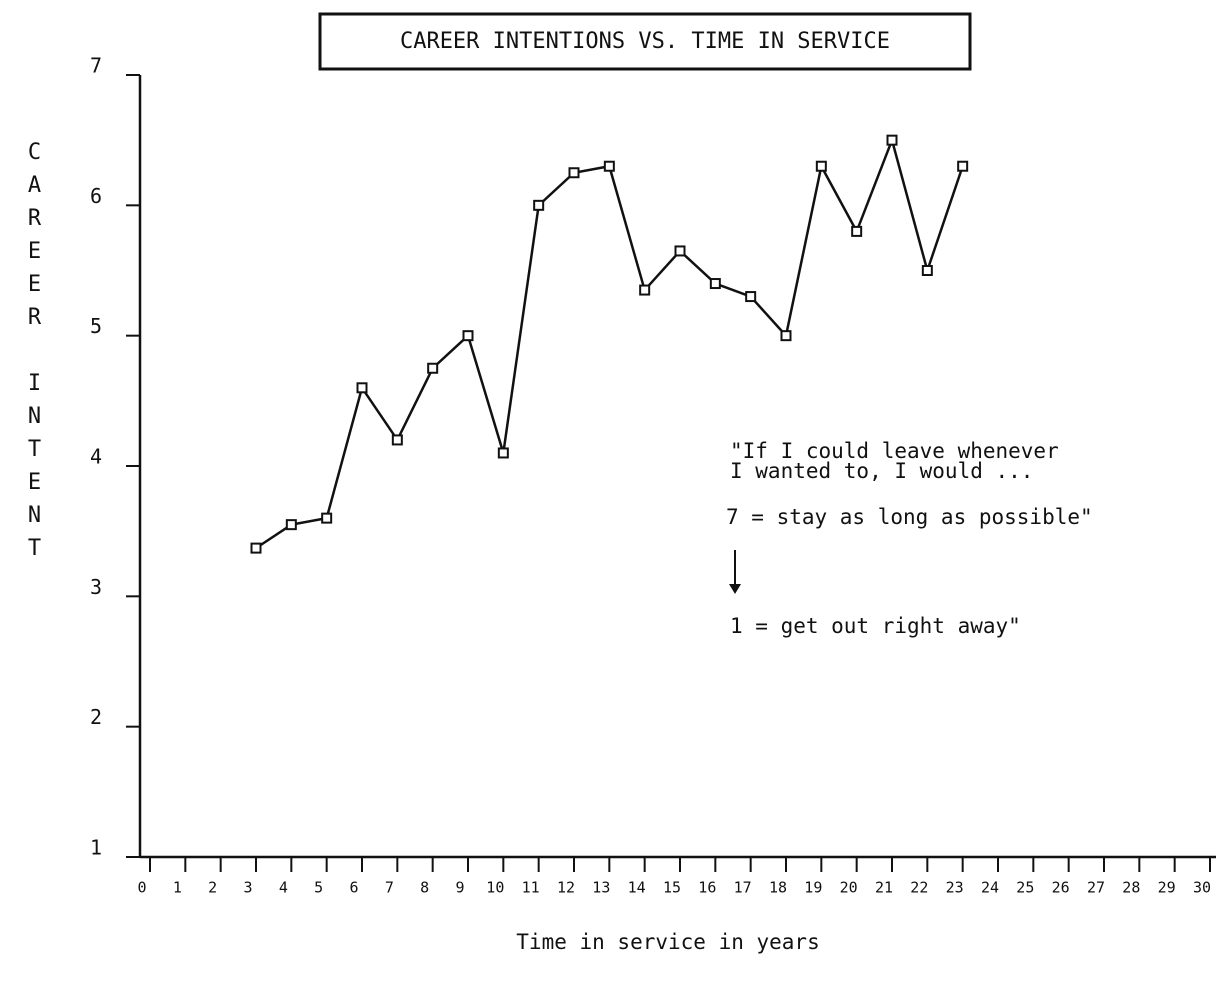 The height and width of the screenshot is (985, 1216). Describe the element at coordinates (955, 888) in the screenshot. I see `x-tick-label: 23` at that location.